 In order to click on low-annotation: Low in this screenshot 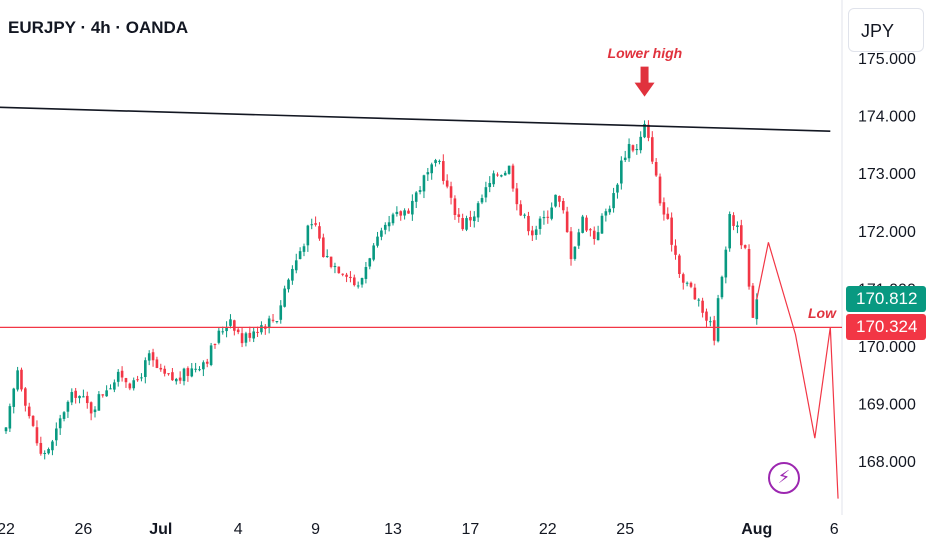, I will do `click(822, 313)`.